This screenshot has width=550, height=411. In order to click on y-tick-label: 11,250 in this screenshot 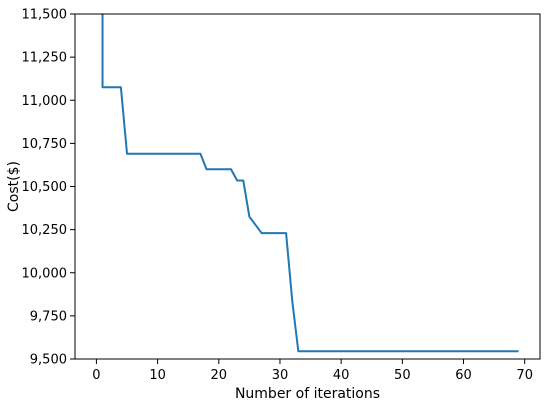, I will do `click(45, 58)`.